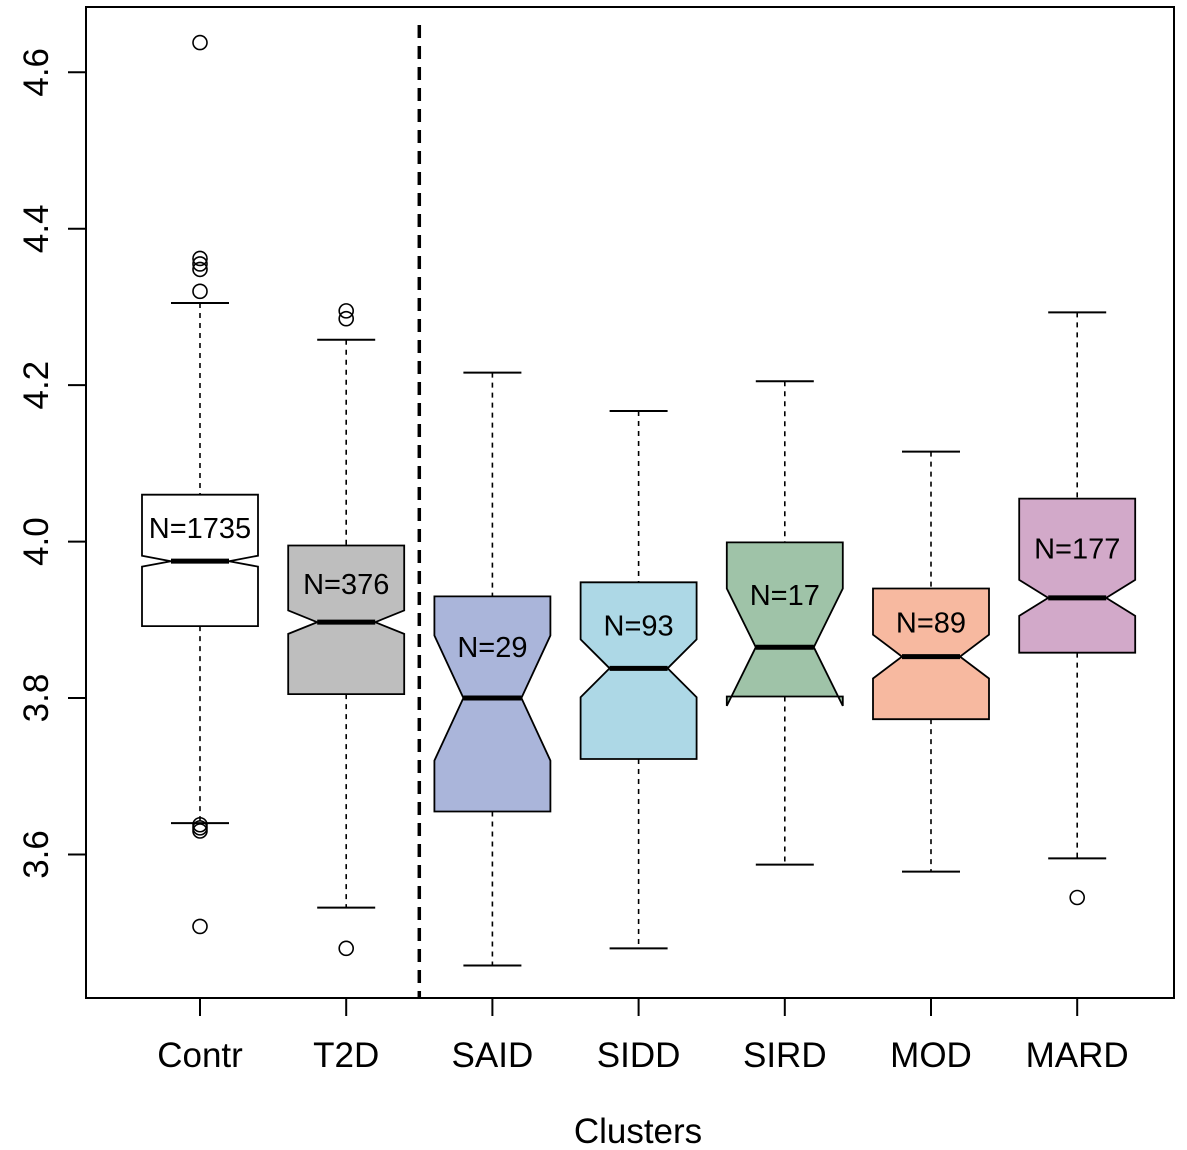  Describe the element at coordinates (52, 463) in the screenshot. I see `y-axis: 3.6 3.8 4.0 4.2 4.4 4.6` at that location.